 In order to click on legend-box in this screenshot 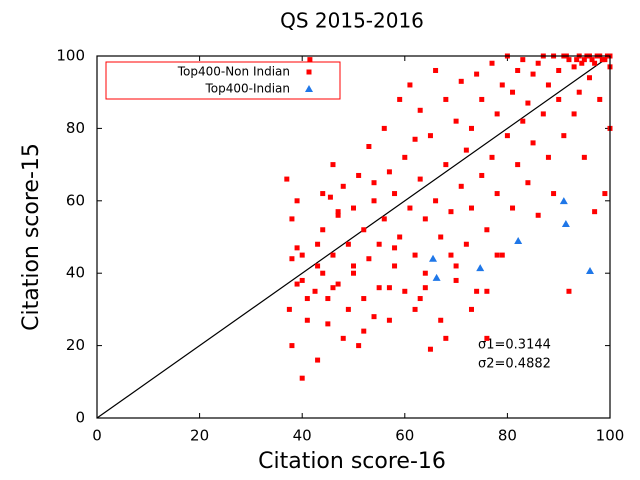, I will do `click(223, 80)`.